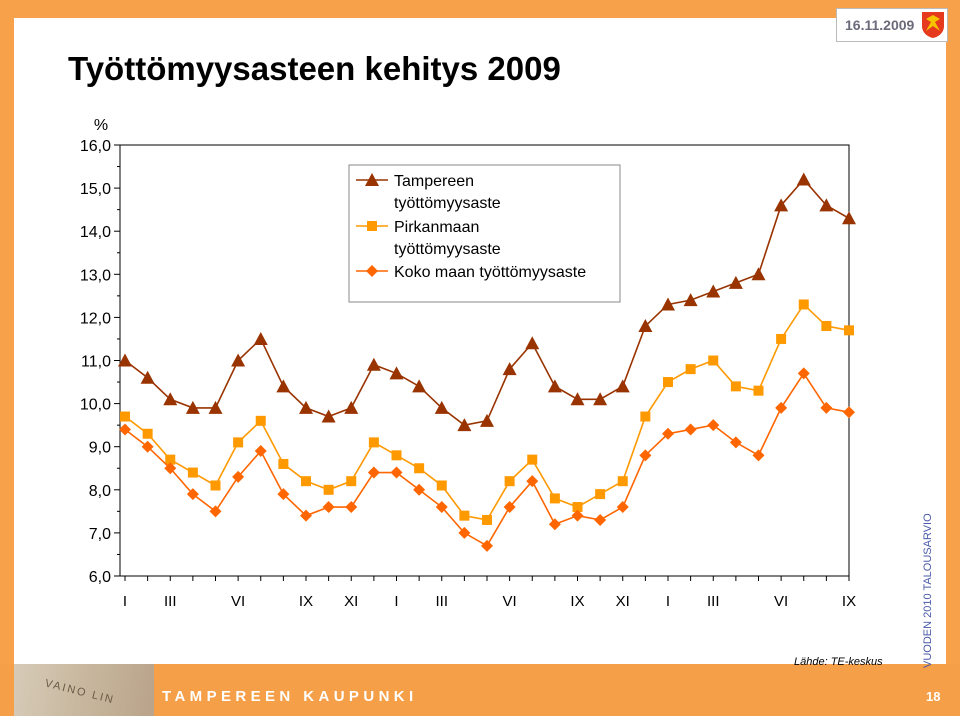 The width and height of the screenshot is (960, 716). Describe the element at coordinates (434, 181) in the screenshot. I see `legend-label: Tampereen` at that location.